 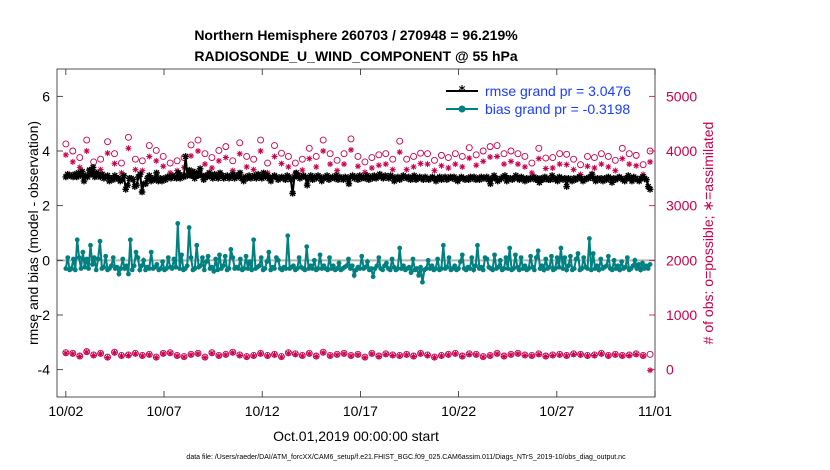 What do you see at coordinates (681, 151) in the screenshot?
I see `y-right-tick-label: 4000` at bounding box center [681, 151].